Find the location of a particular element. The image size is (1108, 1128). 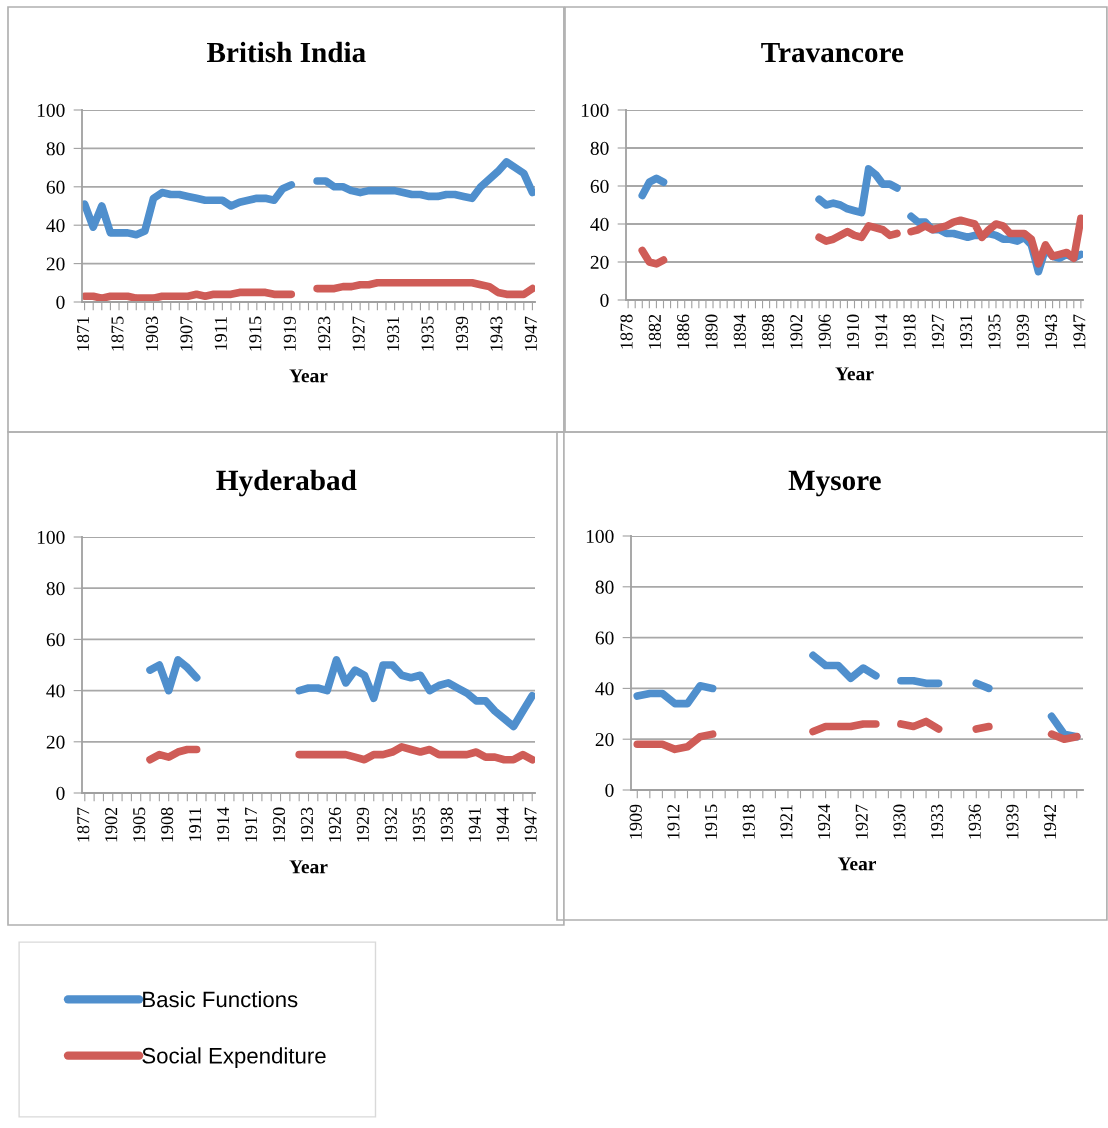

chart-title: Hyderabad is located at coordinates (286, 483).